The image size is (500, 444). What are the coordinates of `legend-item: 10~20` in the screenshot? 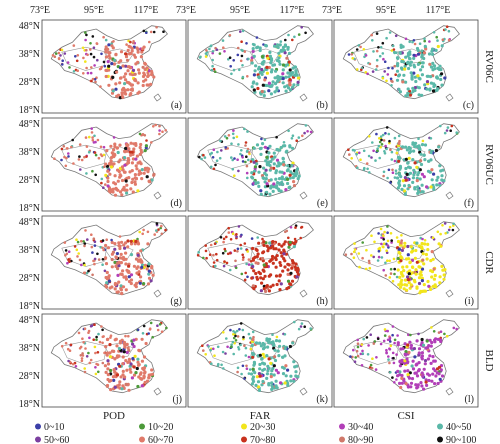 It's located at (156, 427).